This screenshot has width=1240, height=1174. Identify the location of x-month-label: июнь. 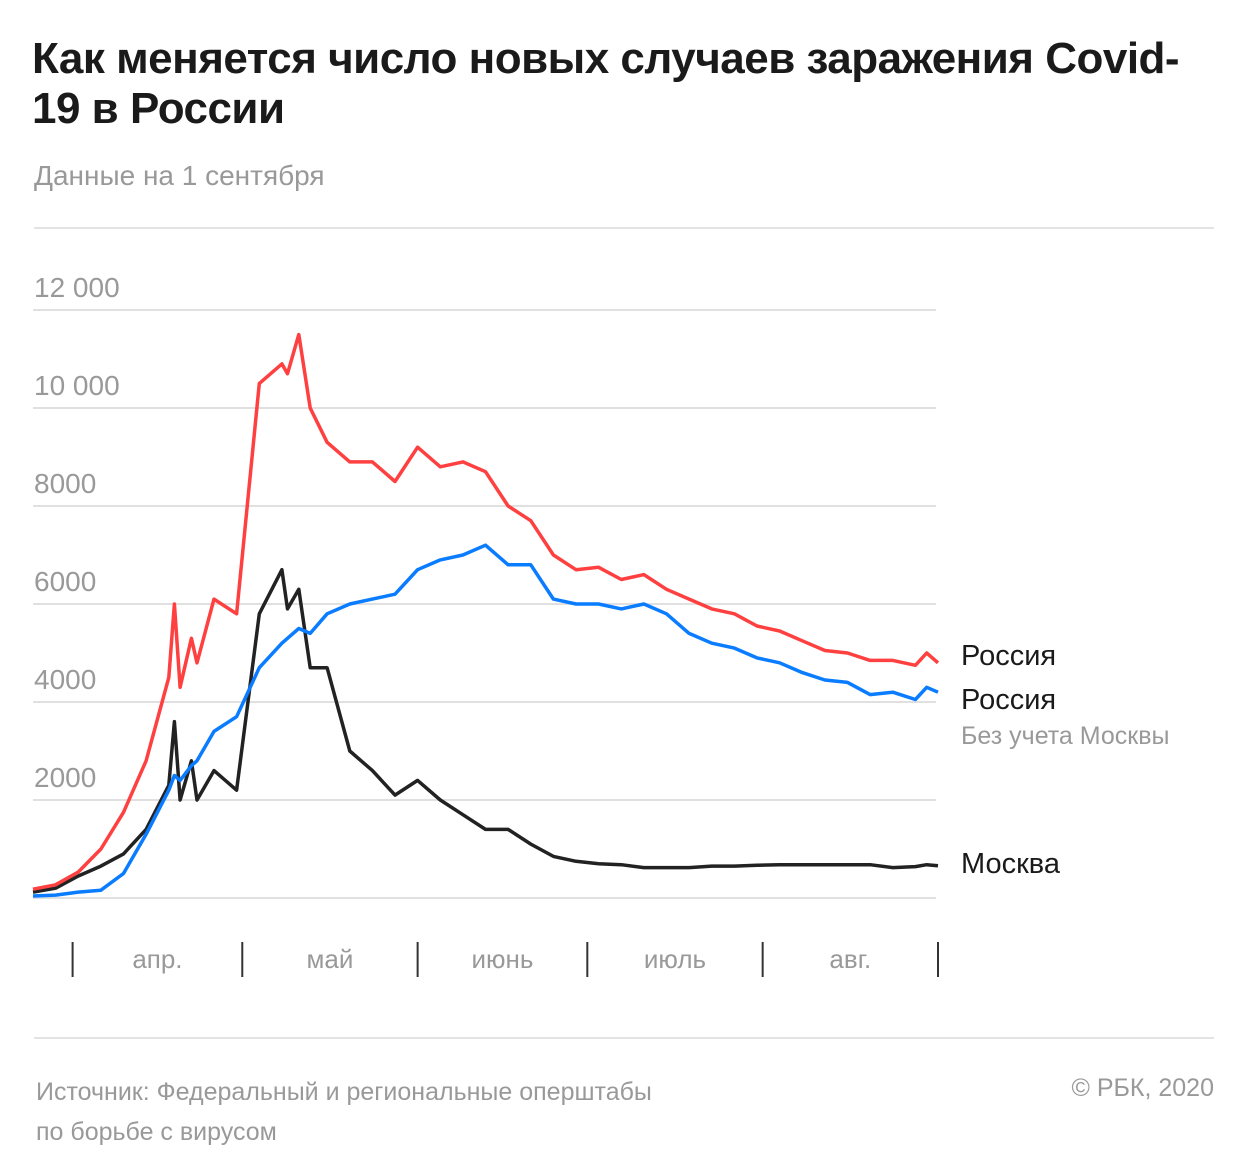
(503, 959).